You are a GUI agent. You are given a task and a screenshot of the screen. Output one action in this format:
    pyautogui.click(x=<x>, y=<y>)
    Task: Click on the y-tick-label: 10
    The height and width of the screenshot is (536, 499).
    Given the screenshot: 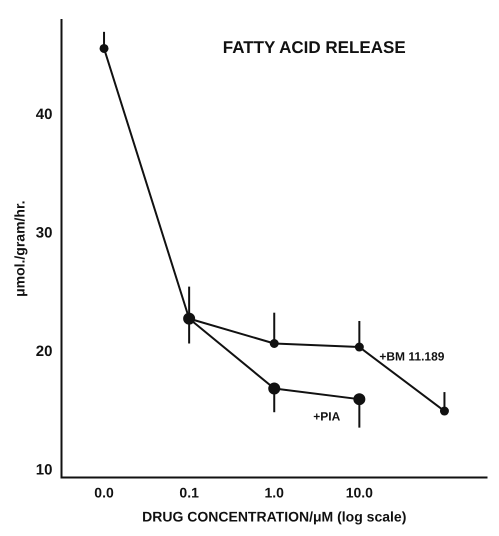 What is the action you would take?
    pyautogui.click(x=44, y=469)
    